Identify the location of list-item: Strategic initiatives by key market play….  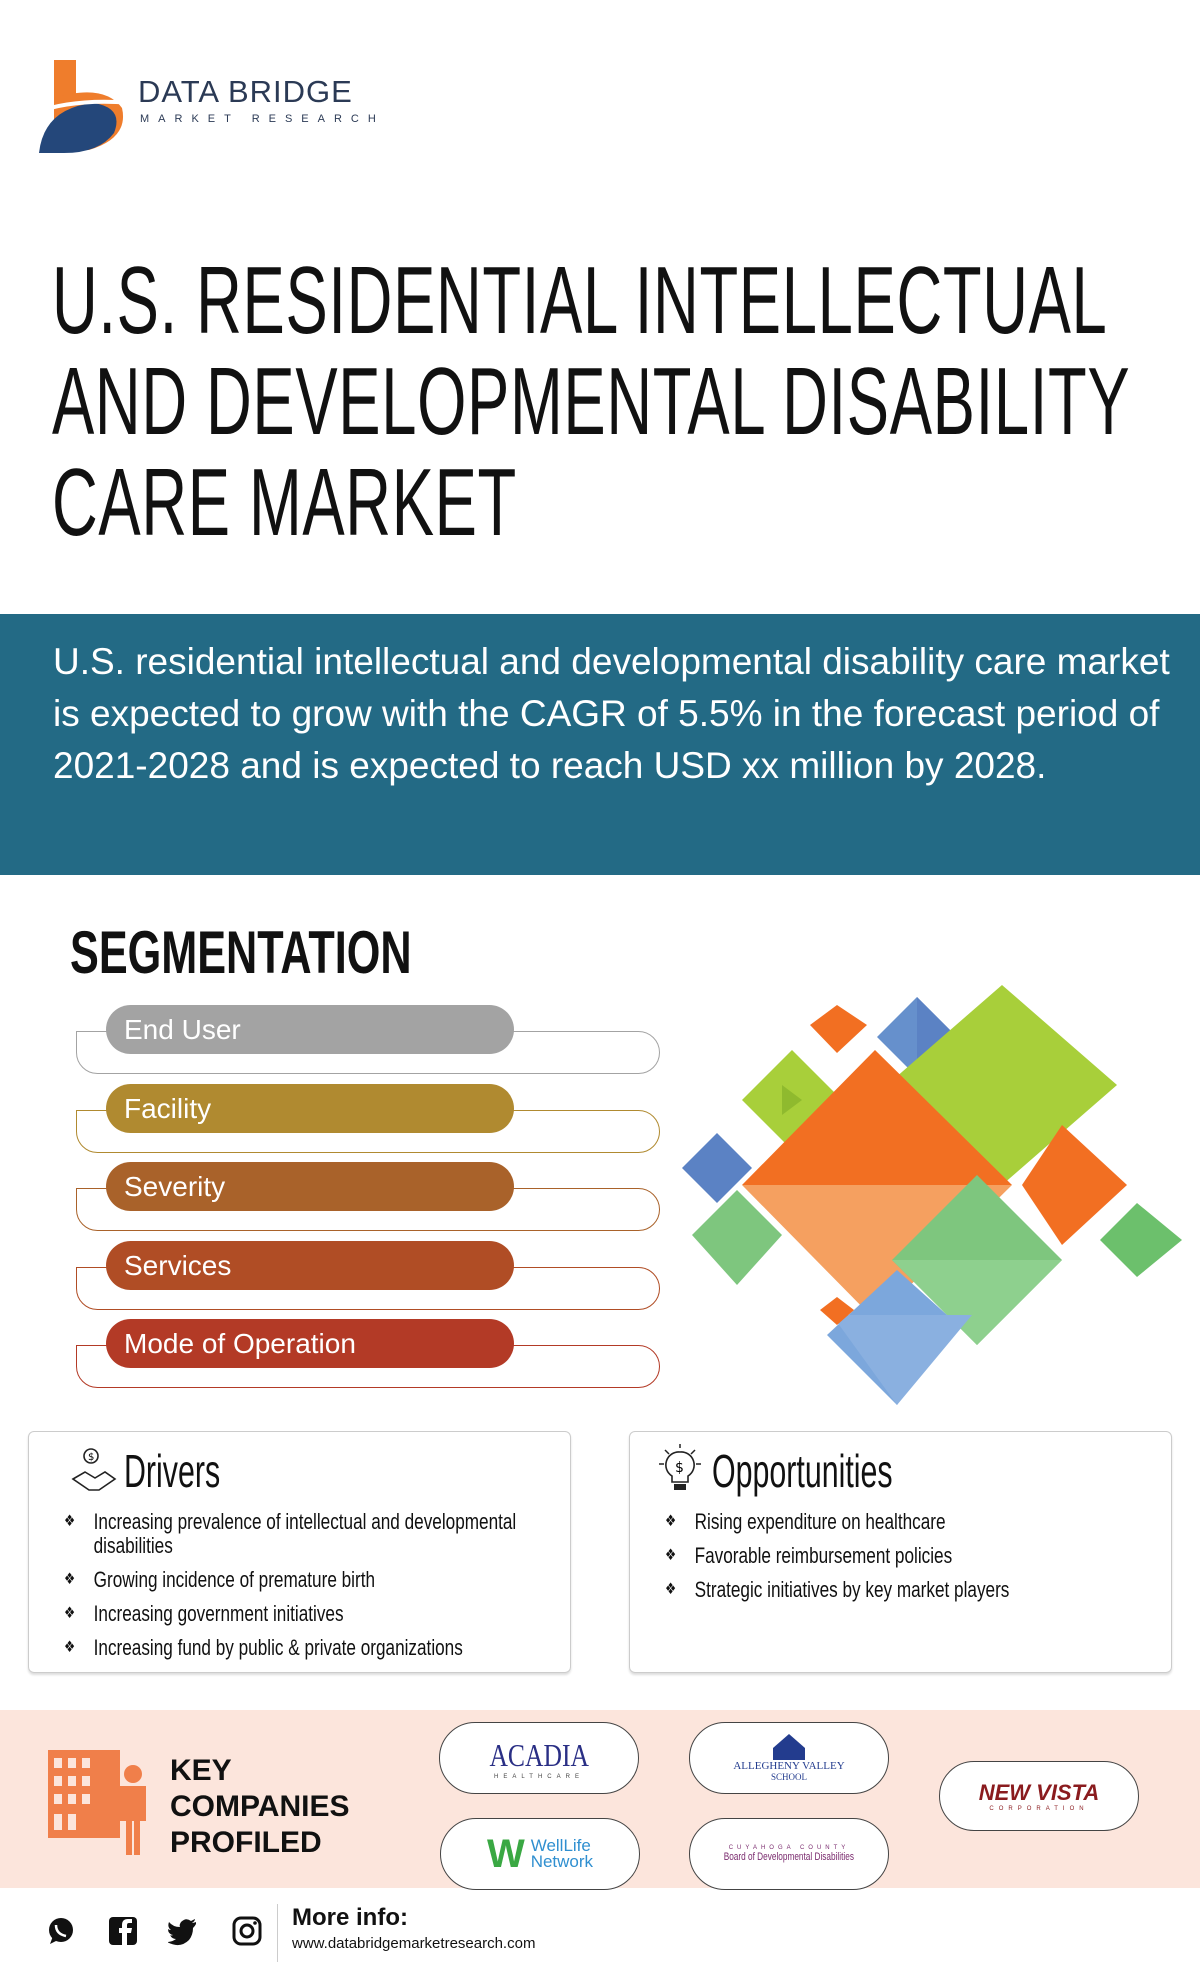
(907, 1590).